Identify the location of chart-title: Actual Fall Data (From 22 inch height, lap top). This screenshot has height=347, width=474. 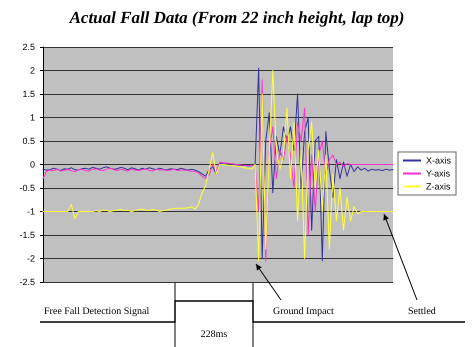
(236, 17).